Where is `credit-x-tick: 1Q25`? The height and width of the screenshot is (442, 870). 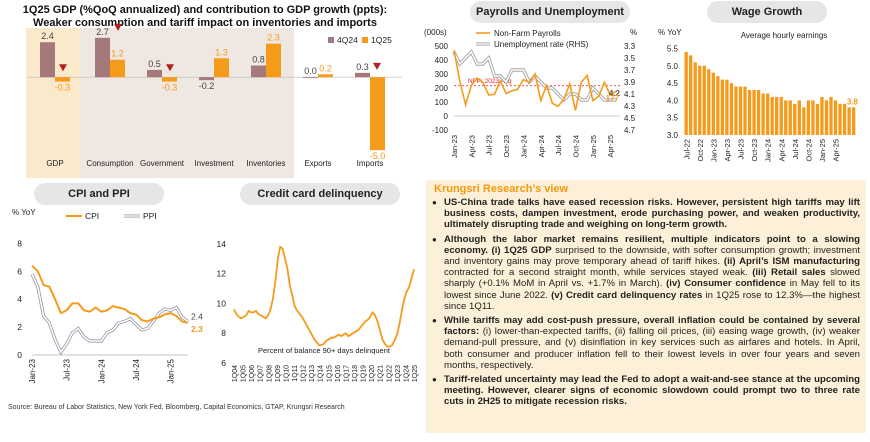
credit-x-tick: 1Q25 is located at coordinates (415, 373).